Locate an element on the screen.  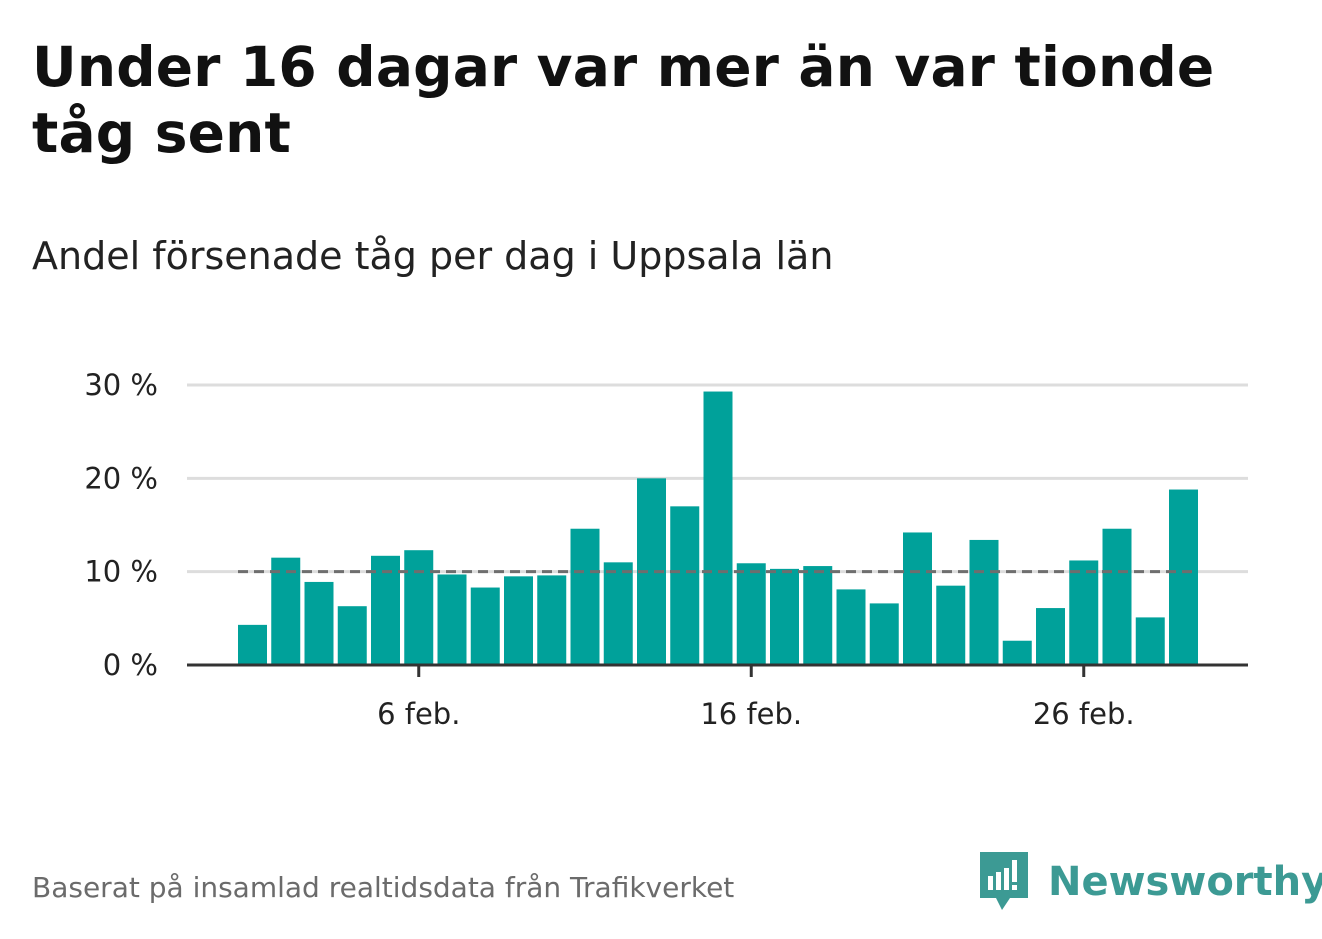
y-tick-label: 10 % is located at coordinates (121, 572).